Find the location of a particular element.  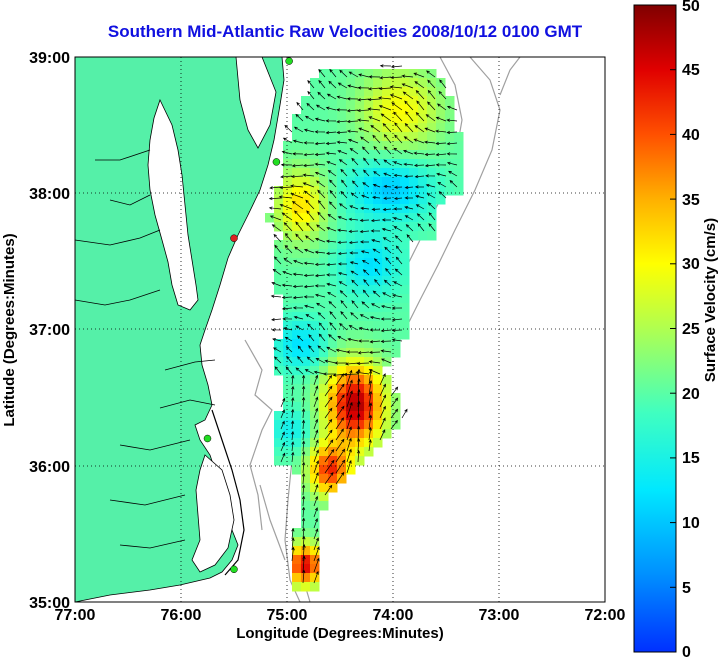

bay-water is located at coordinates (256, 103).